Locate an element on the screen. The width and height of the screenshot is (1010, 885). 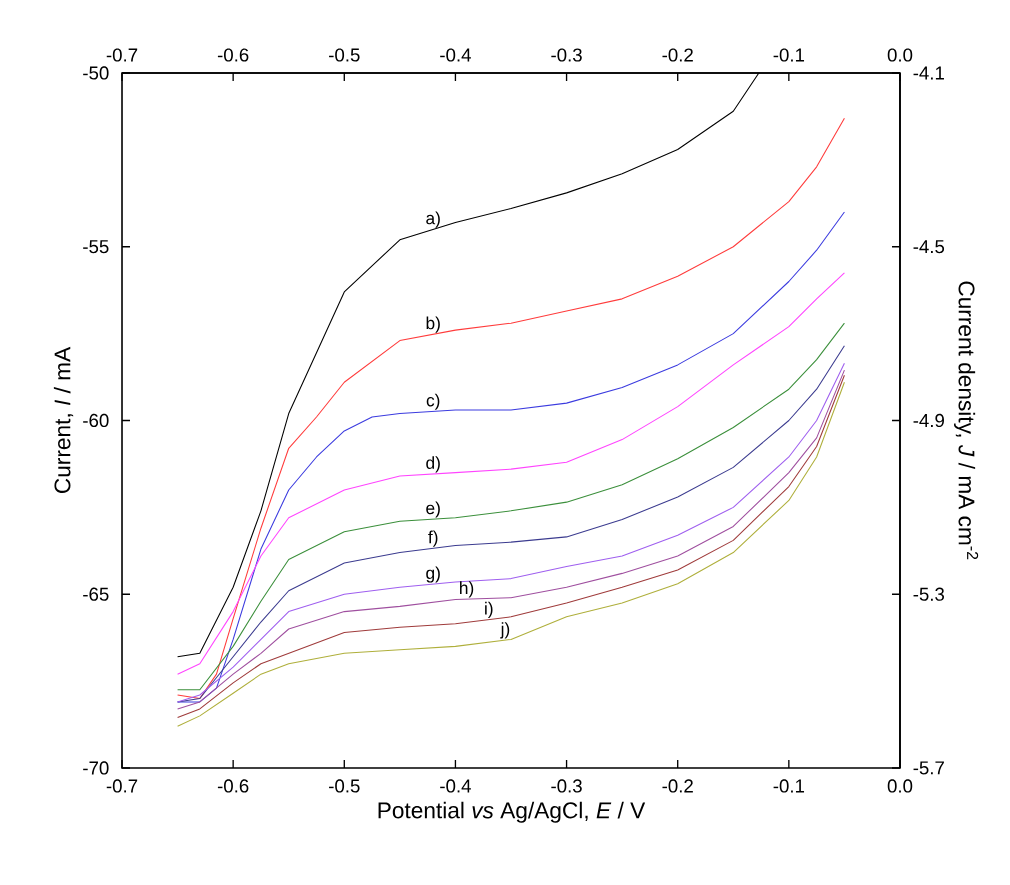
y-tick-label: -50 is located at coordinates (96, 73).